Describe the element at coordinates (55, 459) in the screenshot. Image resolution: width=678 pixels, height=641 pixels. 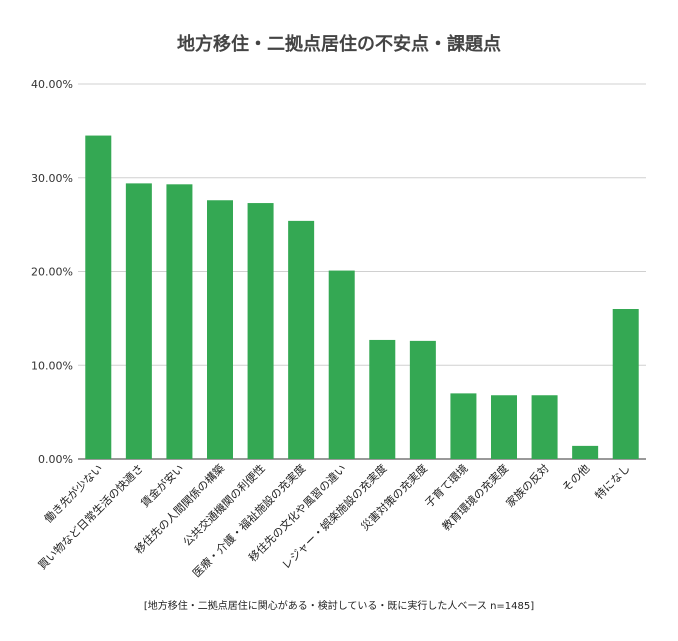
I see `y-tick-label: 0.00%` at that location.